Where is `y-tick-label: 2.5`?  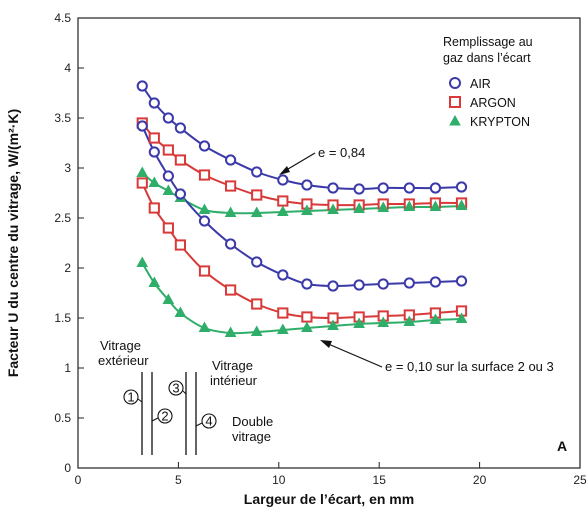 y-tick-label: 2.5 is located at coordinates (62, 218).